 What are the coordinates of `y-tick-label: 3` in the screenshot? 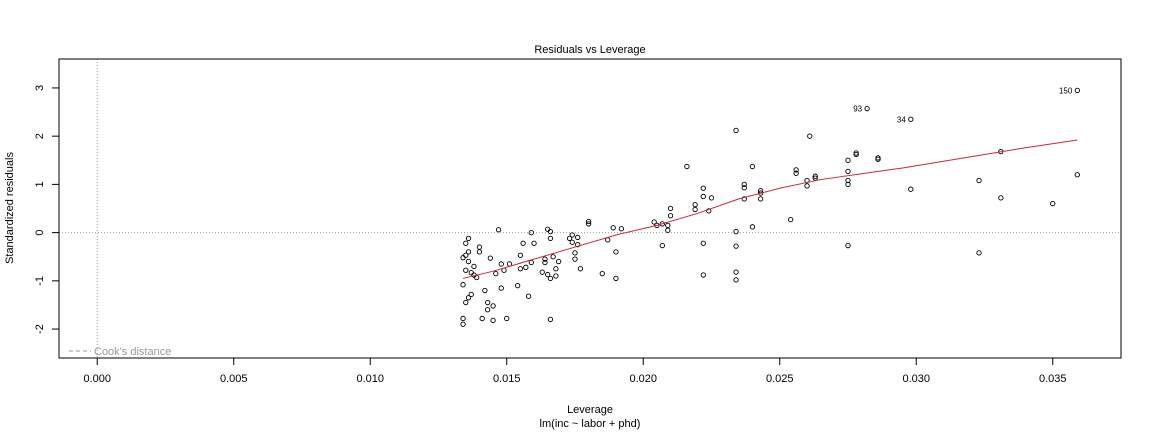 It's located at (40, 88).